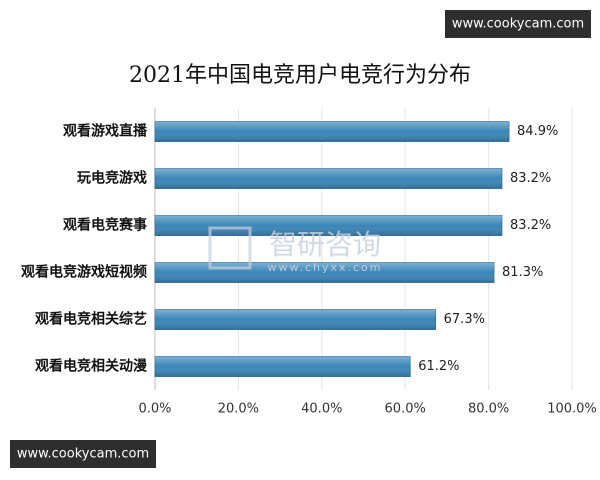 The height and width of the screenshot is (480, 600). What do you see at coordinates (324, 267) in the screenshot?
I see `watermark: www.chyxx.com` at bounding box center [324, 267].